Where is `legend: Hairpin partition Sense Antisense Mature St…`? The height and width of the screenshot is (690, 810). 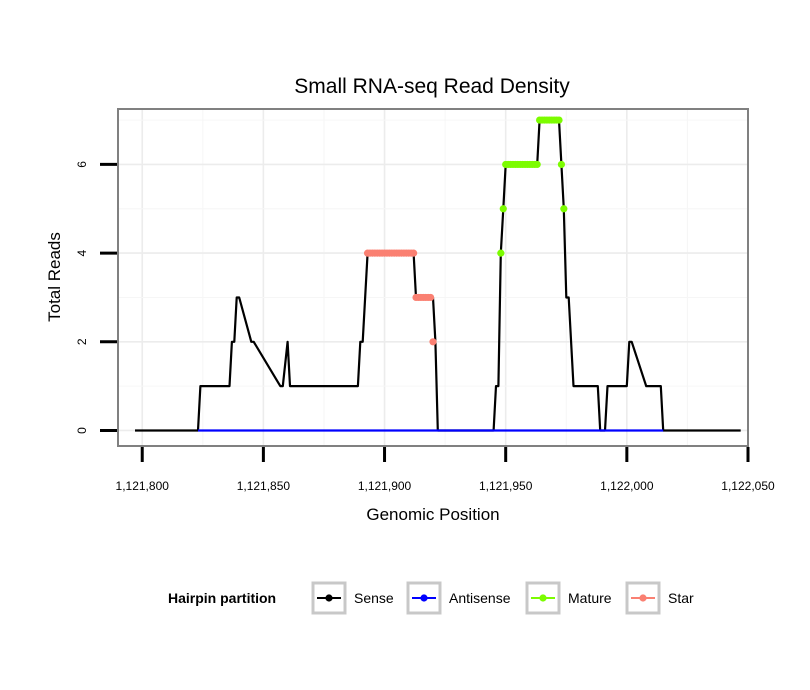 legend: Hairpin partition Sense Antisense Mature St… is located at coordinates (431, 598).